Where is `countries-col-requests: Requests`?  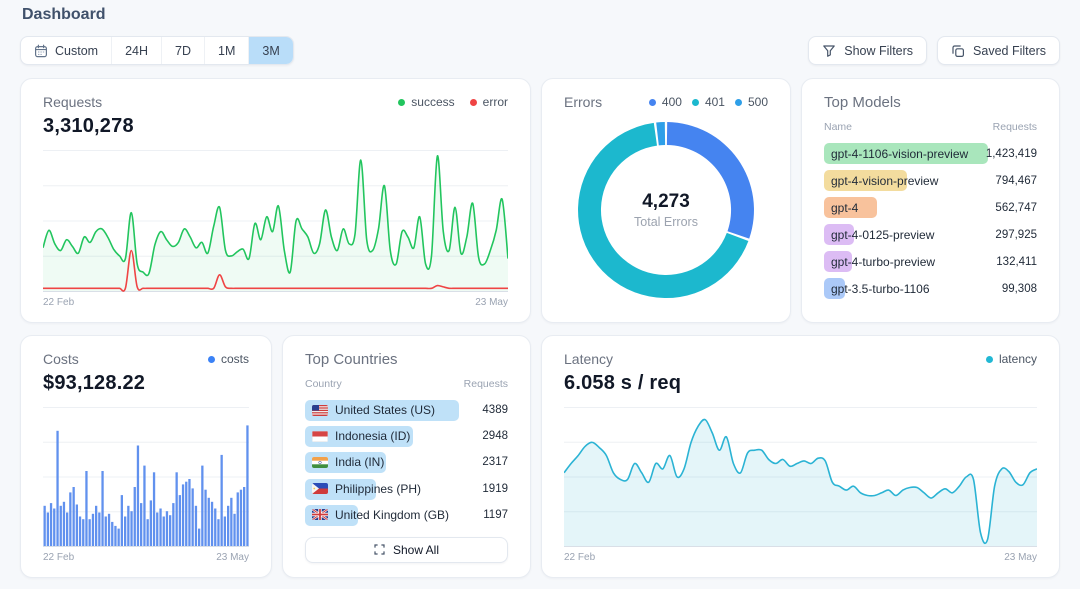 countries-col-requests: Requests is located at coordinates (485, 384).